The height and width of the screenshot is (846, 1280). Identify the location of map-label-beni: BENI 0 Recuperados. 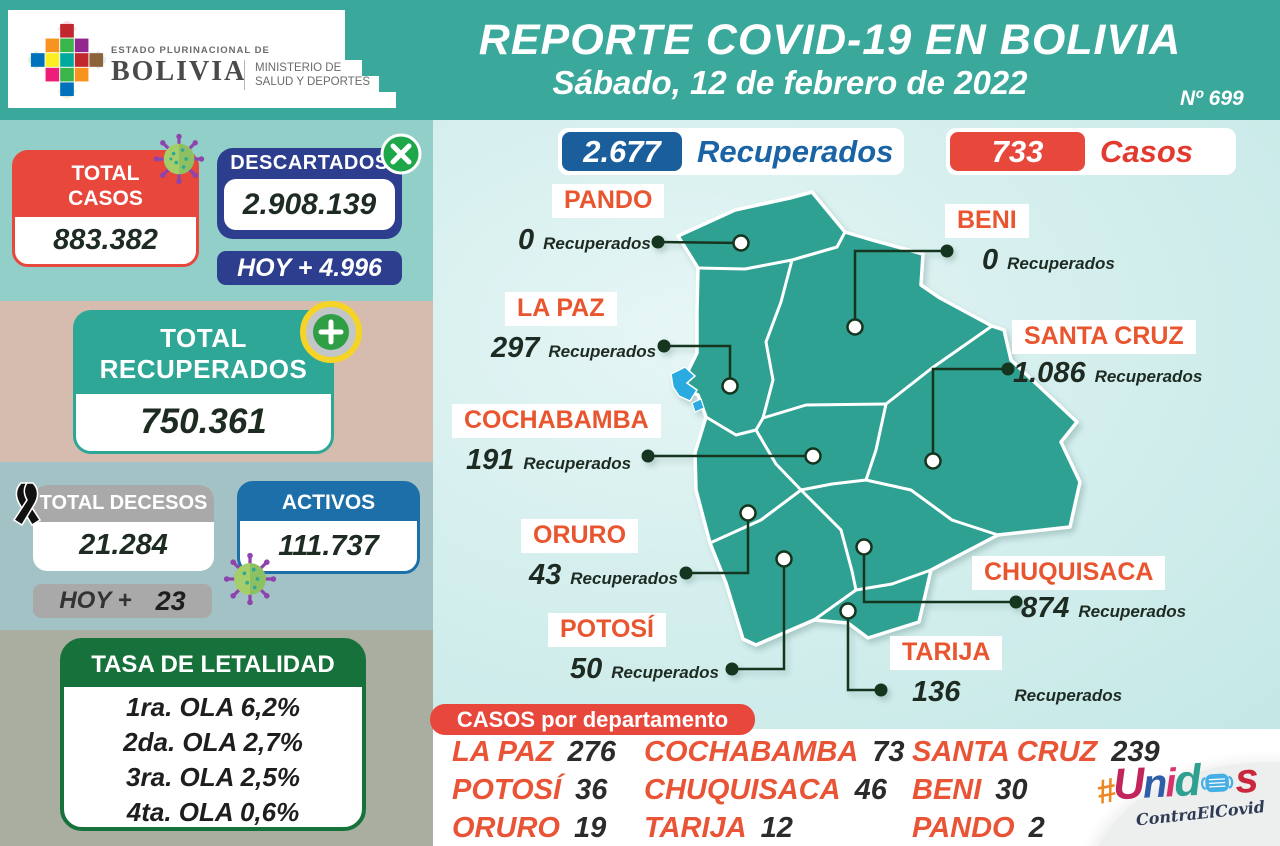
(1030, 240).